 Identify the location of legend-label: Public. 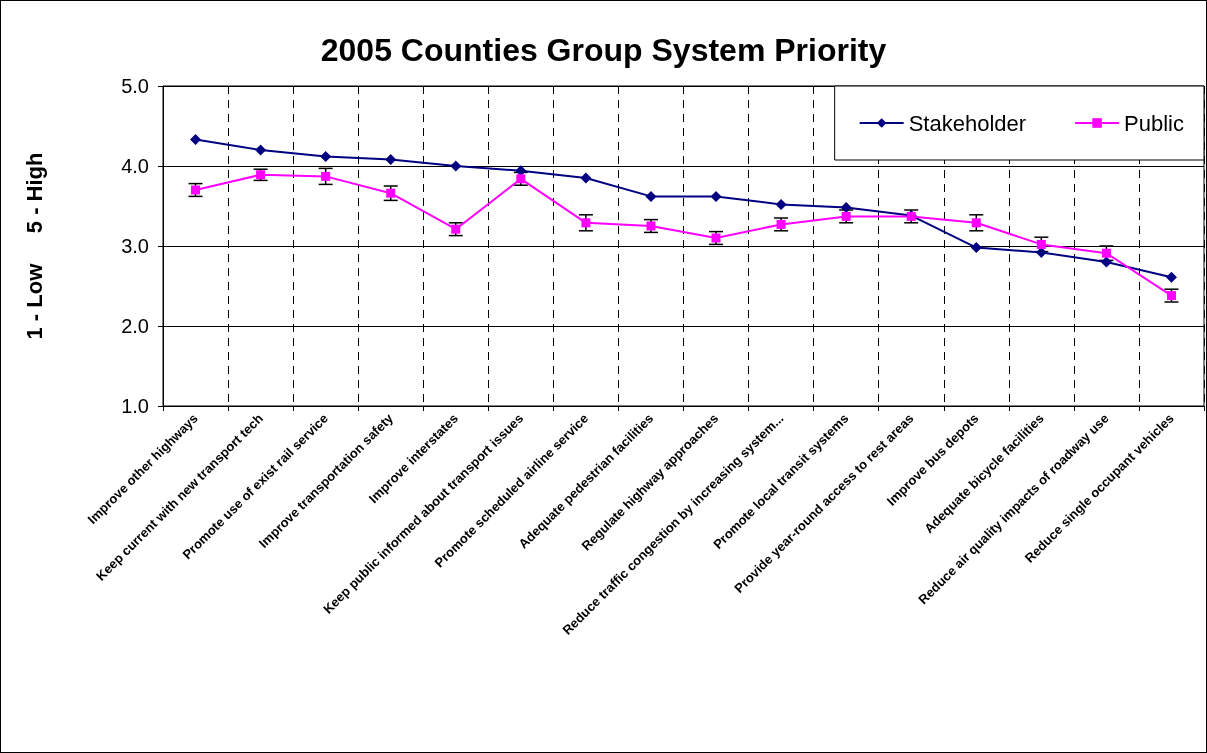
(1154, 123).